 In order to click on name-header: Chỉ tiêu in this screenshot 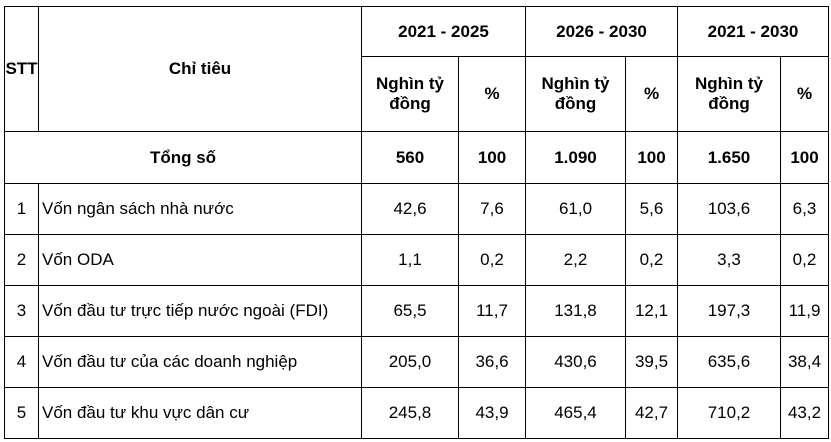, I will do `click(200, 69)`.